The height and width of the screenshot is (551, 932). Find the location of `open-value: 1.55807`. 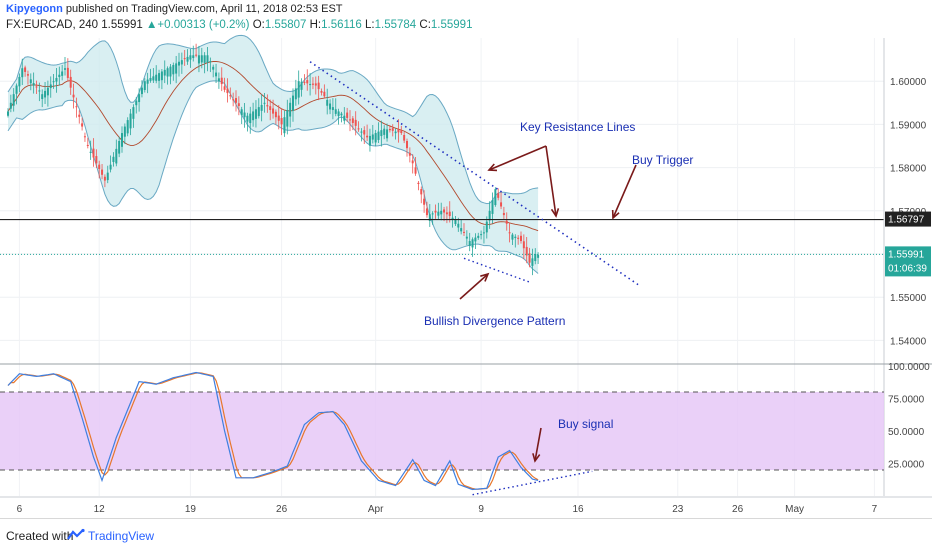

open-value: 1.55807 is located at coordinates (285, 25).